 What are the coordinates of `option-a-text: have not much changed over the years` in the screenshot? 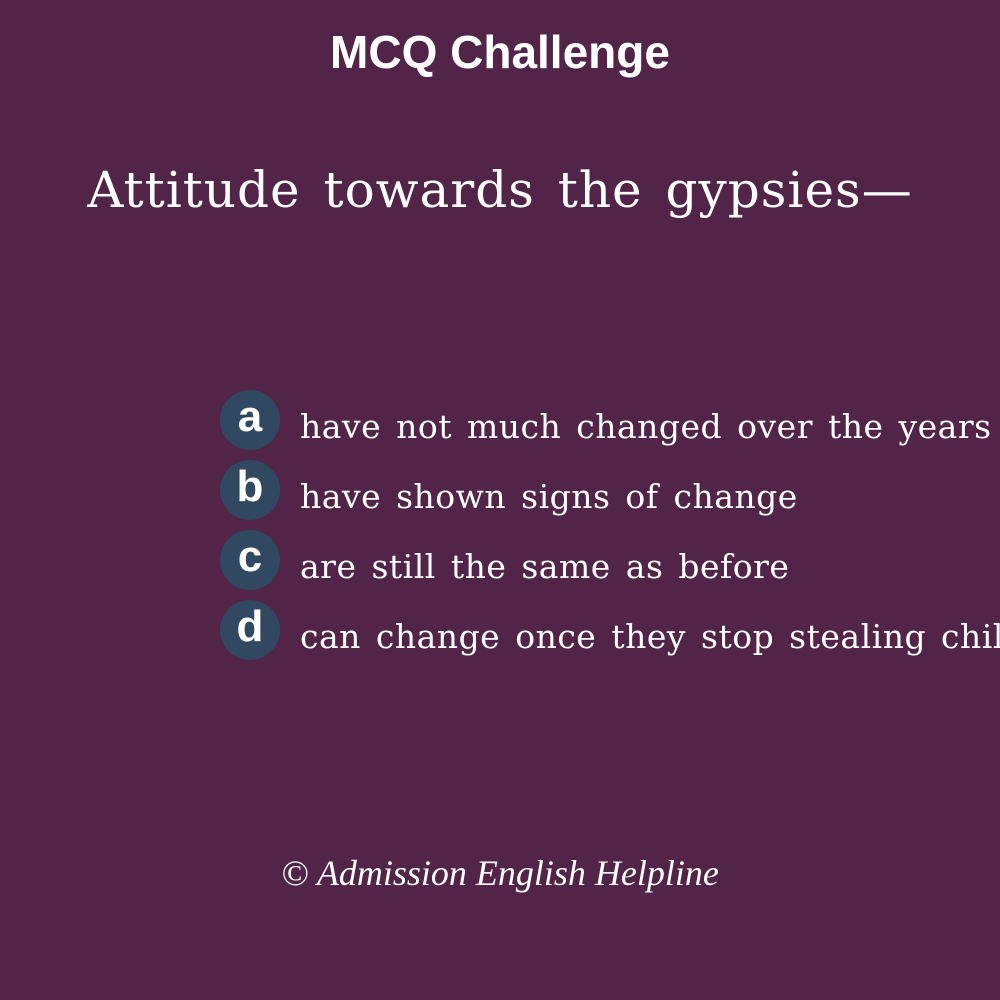 It's located at (646, 426).